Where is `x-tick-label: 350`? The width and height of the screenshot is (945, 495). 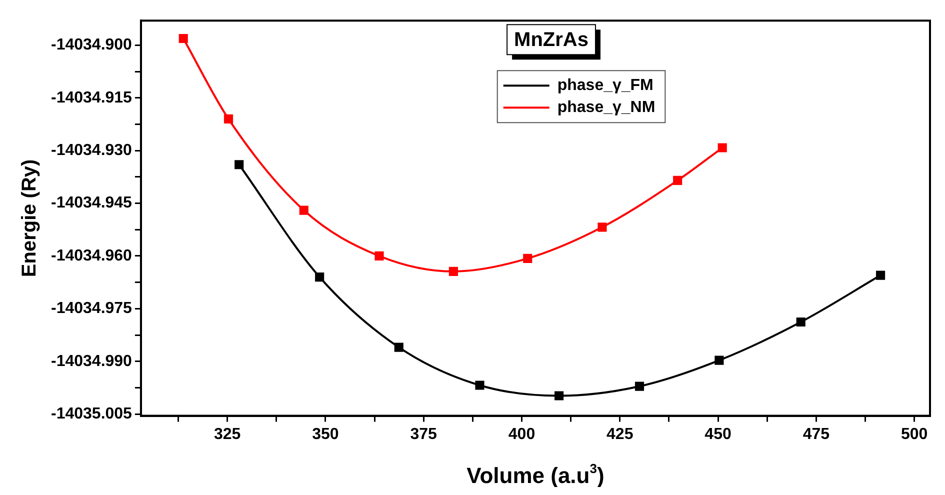 x-tick-label: 350 is located at coordinates (325, 434).